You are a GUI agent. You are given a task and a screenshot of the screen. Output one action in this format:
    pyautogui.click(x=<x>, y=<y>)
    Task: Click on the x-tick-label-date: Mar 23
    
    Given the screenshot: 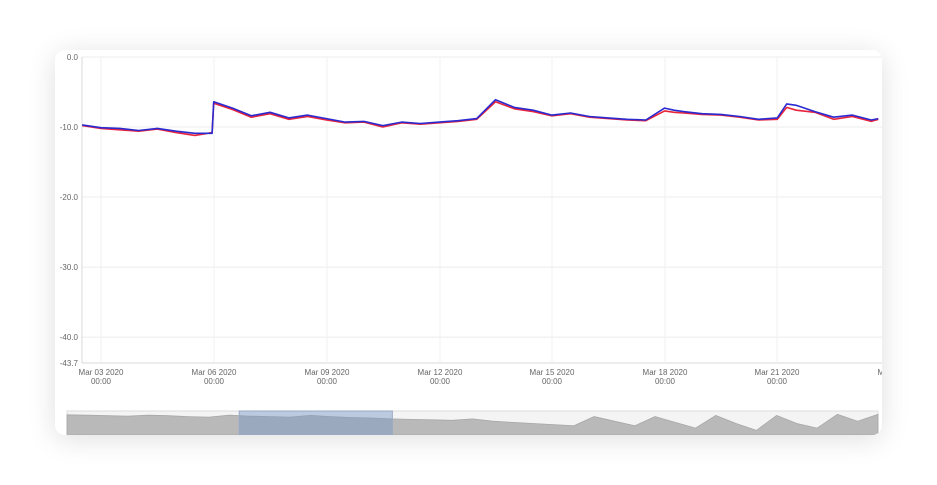 What is the action you would take?
    pyautogui.click(x=880, y=372)
    